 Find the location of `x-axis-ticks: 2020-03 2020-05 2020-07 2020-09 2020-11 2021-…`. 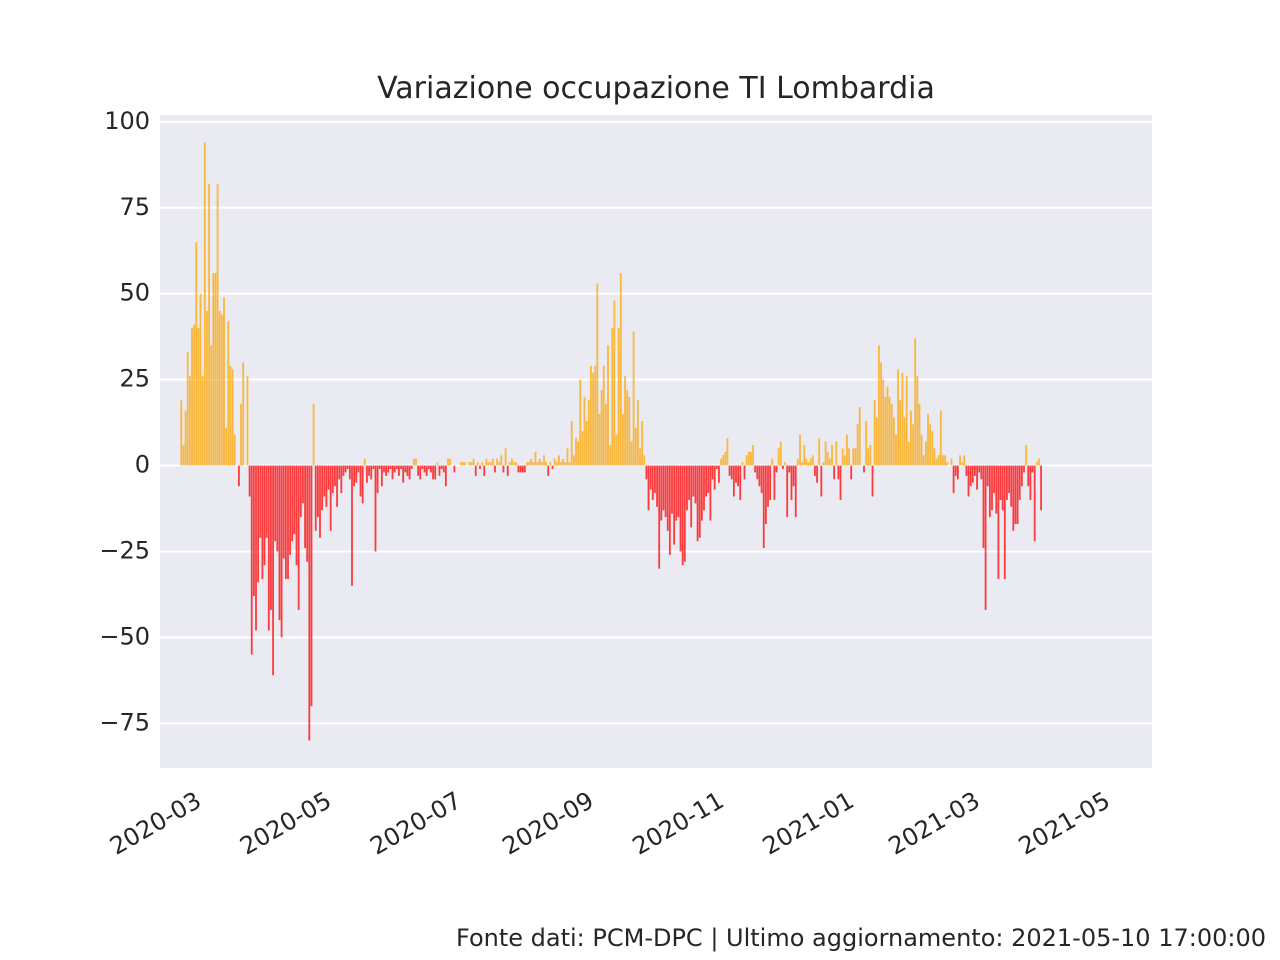

x-axis-ticks: 2020-03 2020-05 2020-07 2020-09 2020-11 2021-… is located at coordinates (610, 823).